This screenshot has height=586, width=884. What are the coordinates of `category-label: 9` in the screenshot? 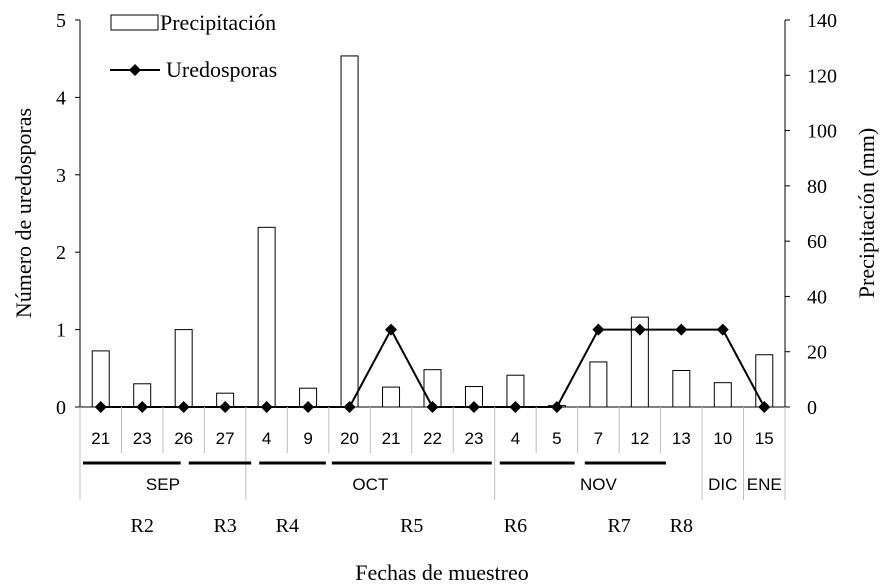 It's located at (307, 438).